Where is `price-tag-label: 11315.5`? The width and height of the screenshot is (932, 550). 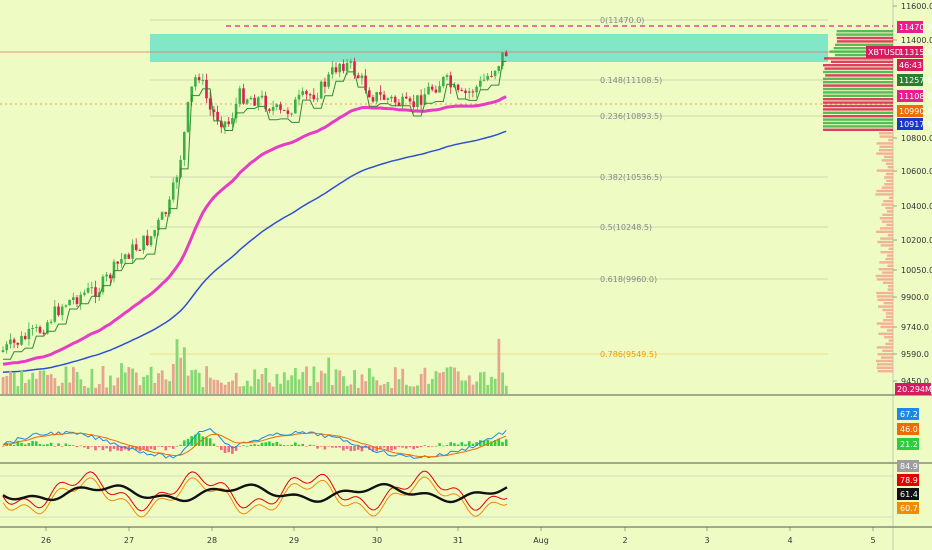 price-tag-label: 11315.5 is located at coordinates (915, 52).